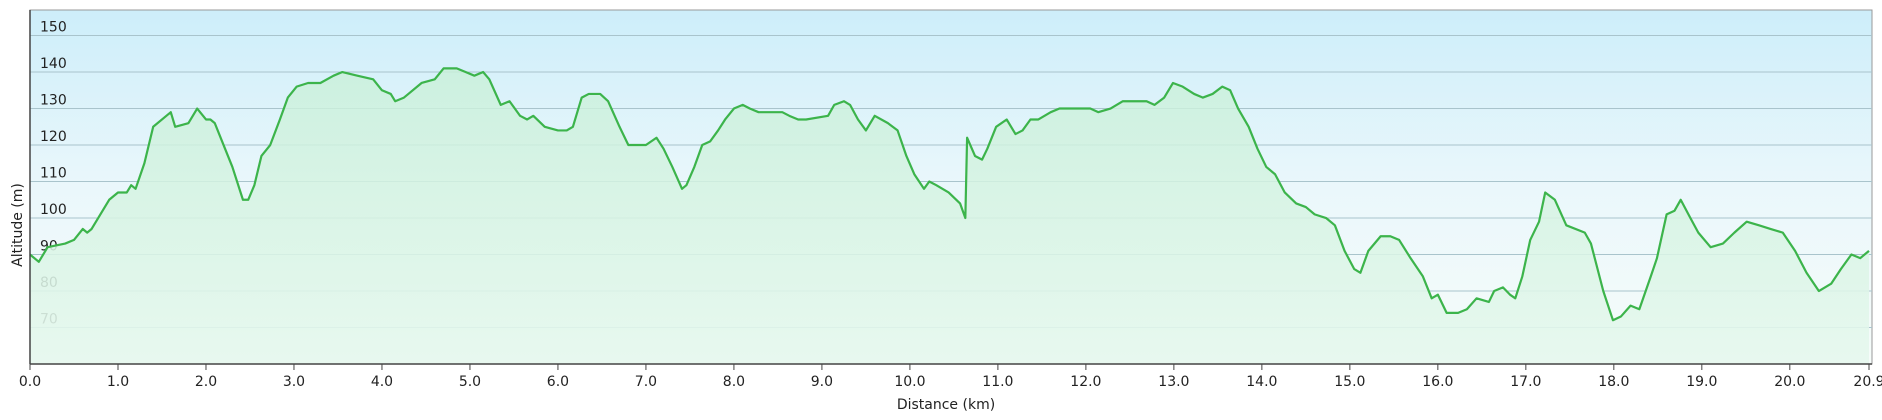 The image size is (1882, 420). Describe the element at coordinates (997, 382) in the screenshot. I see `x-tick-label: 11.0` at that location.